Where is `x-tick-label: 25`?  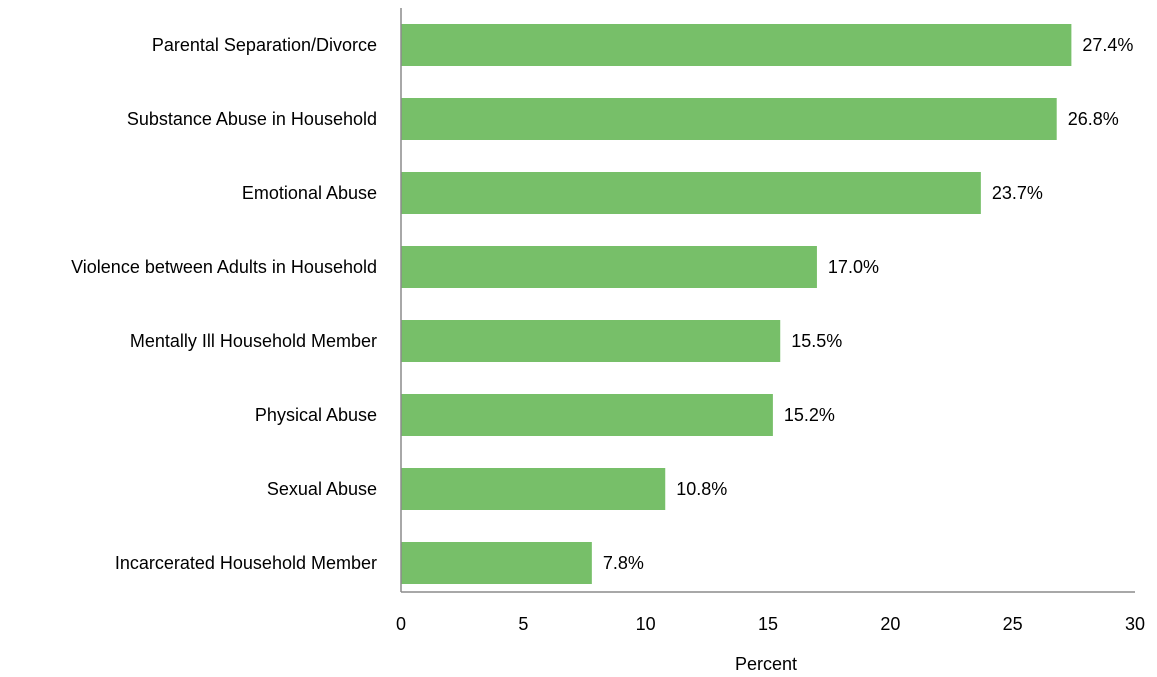
x-tick-label: 25 is located at coordinates (1013, 624).